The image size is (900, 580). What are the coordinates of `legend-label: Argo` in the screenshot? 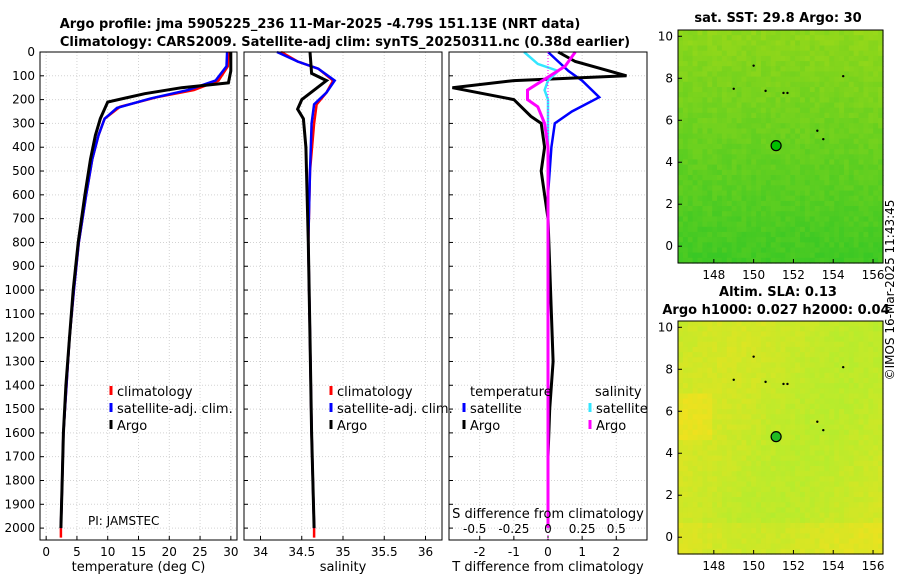 It's located at (132, 426).